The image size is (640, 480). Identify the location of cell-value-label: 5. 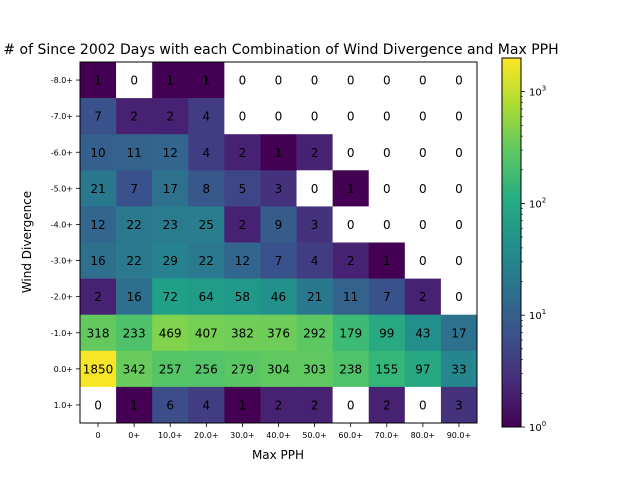
(243, 189).